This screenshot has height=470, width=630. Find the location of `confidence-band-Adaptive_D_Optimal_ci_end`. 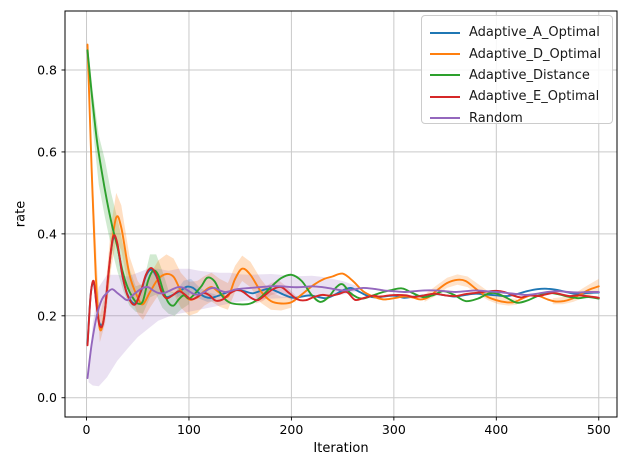

confidence-band-Adaptive_D_Optimal_ci_end is located at coordinates (575, 291).